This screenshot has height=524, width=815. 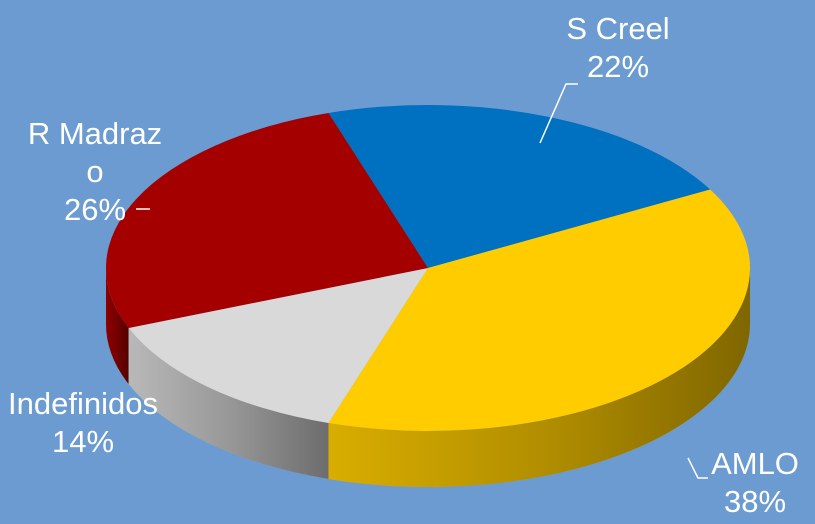 I want to click on value-label: 22%, so click(x=618, y=66).